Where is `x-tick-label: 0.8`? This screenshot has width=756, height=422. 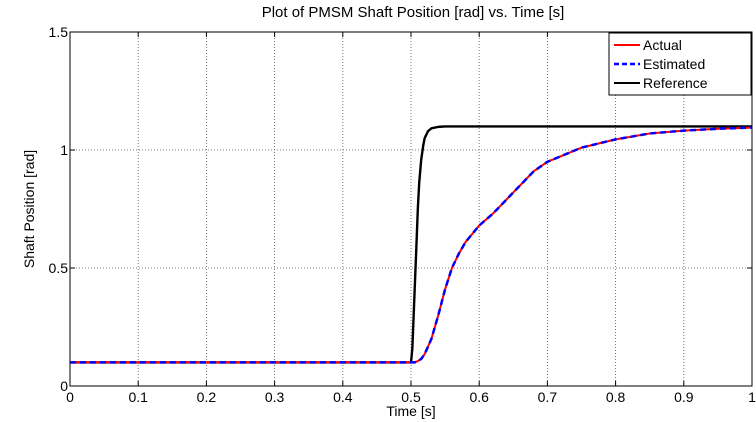 x-tick-label: 0.8 is located at coordinates (616, 397).